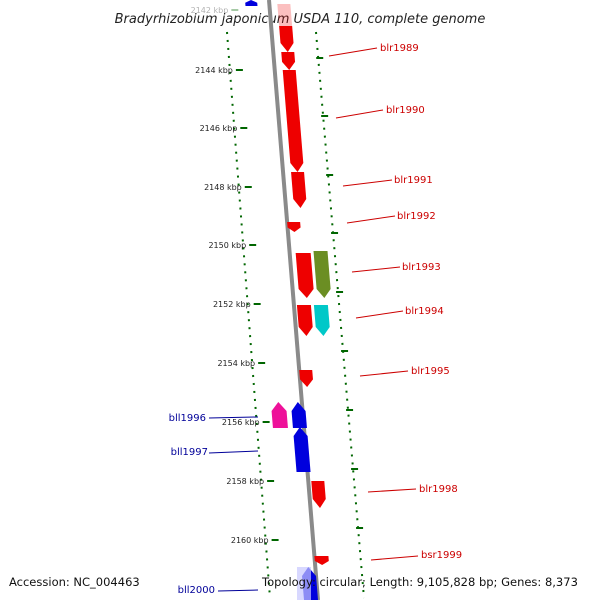  I want to click on kbp-tick: 2152 kbp, so click(237, 304).